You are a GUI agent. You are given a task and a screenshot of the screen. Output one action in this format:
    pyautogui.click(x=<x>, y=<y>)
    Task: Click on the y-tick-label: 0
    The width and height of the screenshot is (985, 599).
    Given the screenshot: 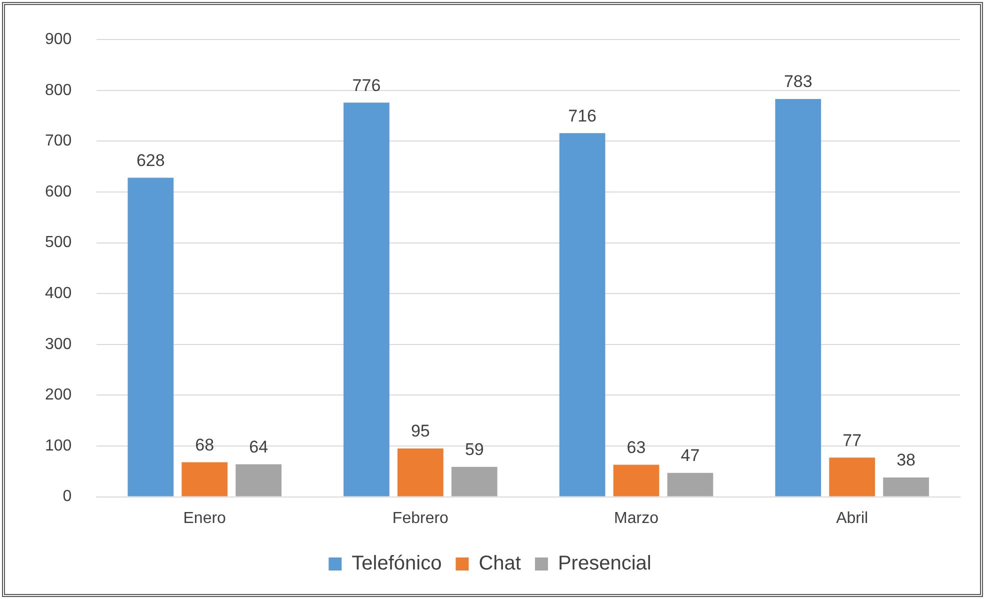 What is the action you would take?
    pyautogui.click(x=67, y=497)
    